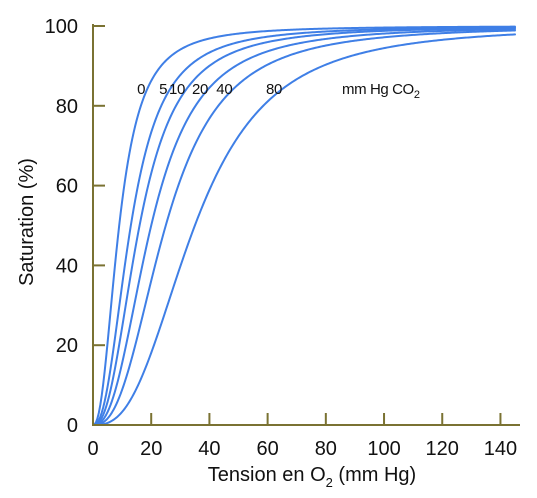  What do you see at coordinates (177, 89) in the screenshot?
I see `curve-label-co2-10: 10` at bounding box center [177, 89].